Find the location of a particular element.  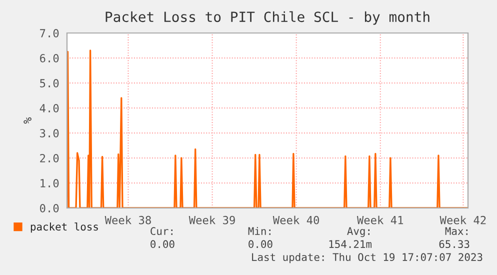

text: 65.33 is located at coordinates (454, 244).